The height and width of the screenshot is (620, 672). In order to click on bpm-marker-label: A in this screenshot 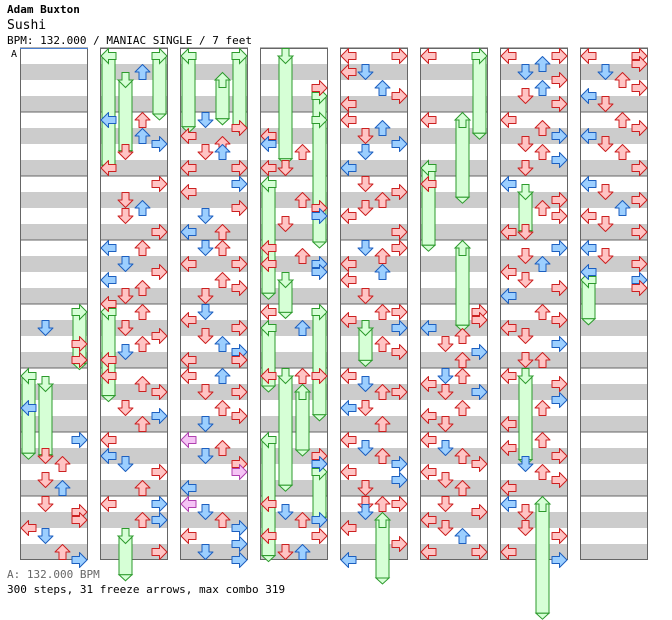, I will do `click(14, 54)`.